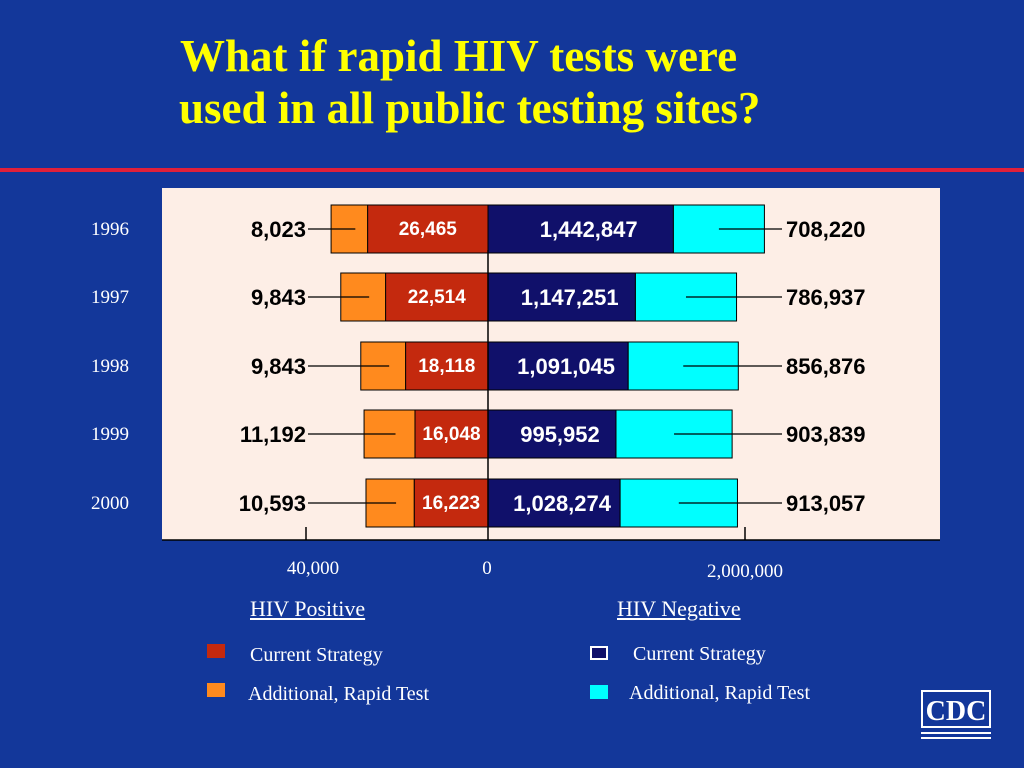 This screenshot has width=1024, height=768. What do you see at coordinates (570, 297) in the screenshot?
I see `data-label-negative-current: 1,147,251` at bounding box center [570, 297].